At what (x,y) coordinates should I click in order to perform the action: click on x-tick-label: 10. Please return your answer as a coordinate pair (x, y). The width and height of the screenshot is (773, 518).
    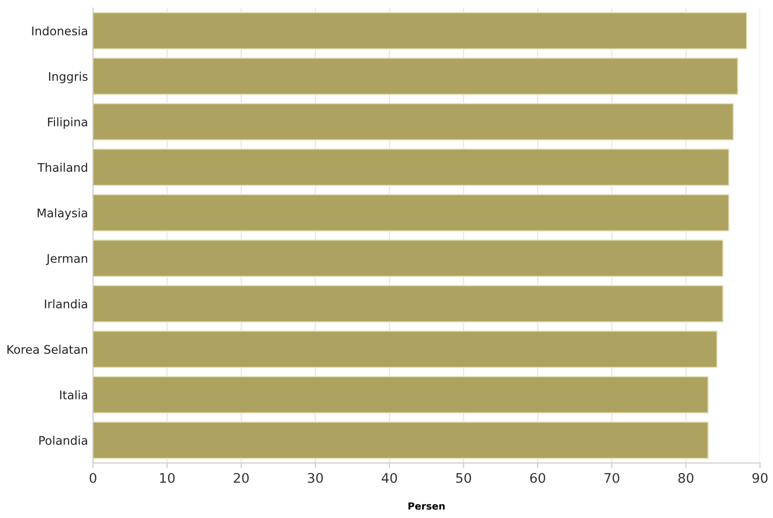
    Looking at the image, I should click on (167, 477).